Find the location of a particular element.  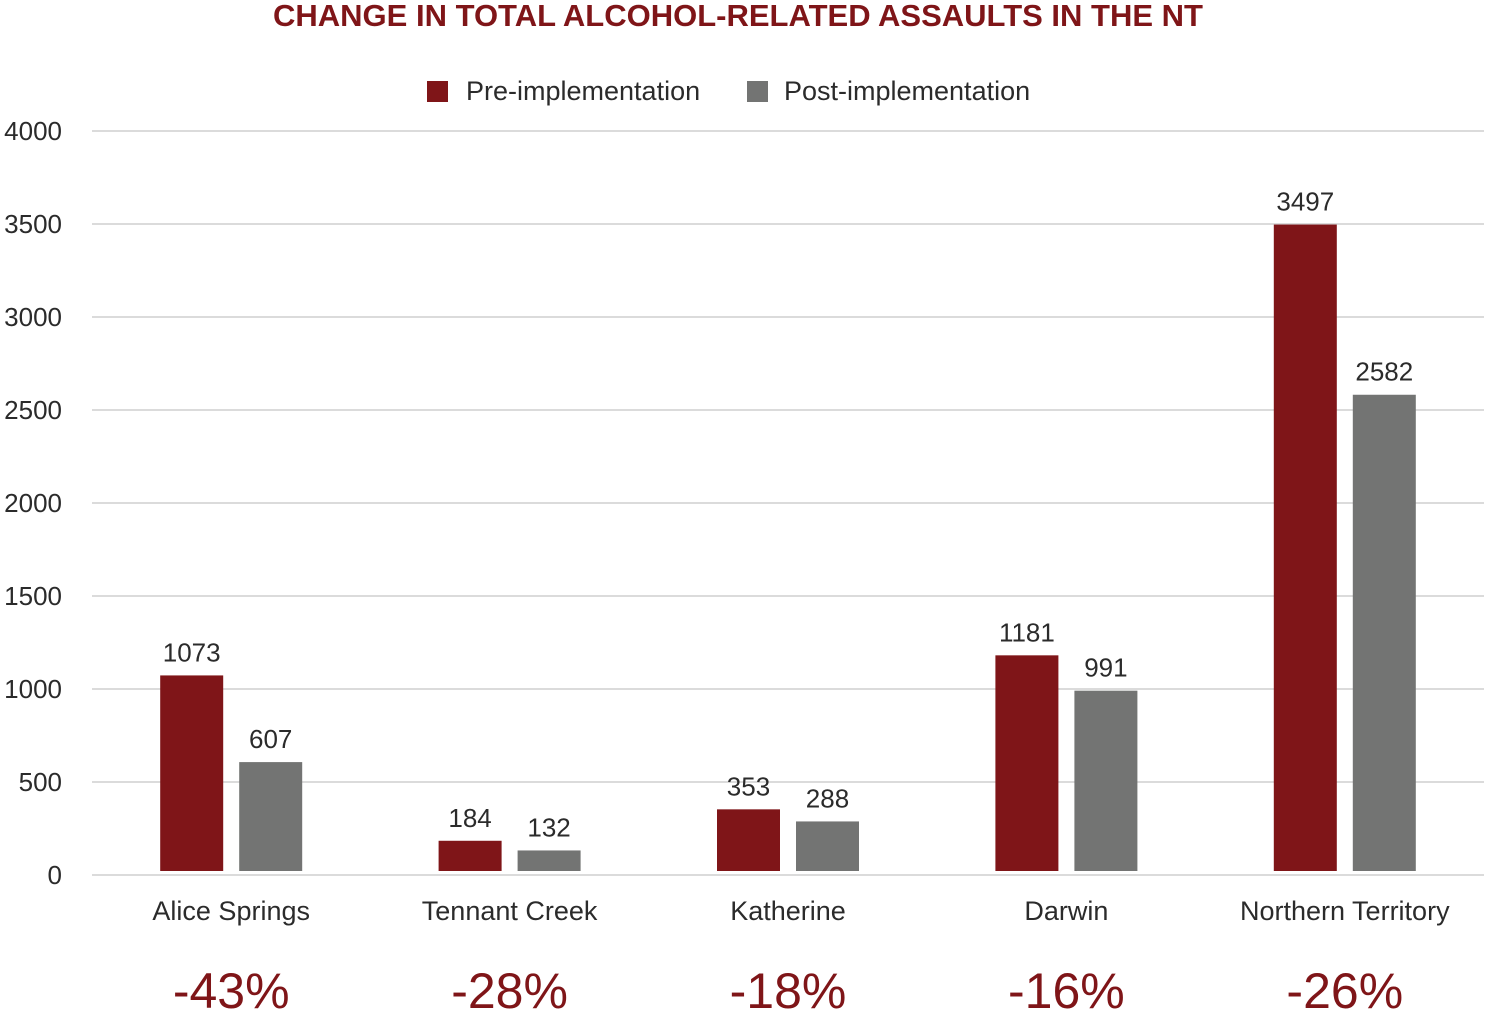

data-label: 132 is located at coordinates (548, 827).